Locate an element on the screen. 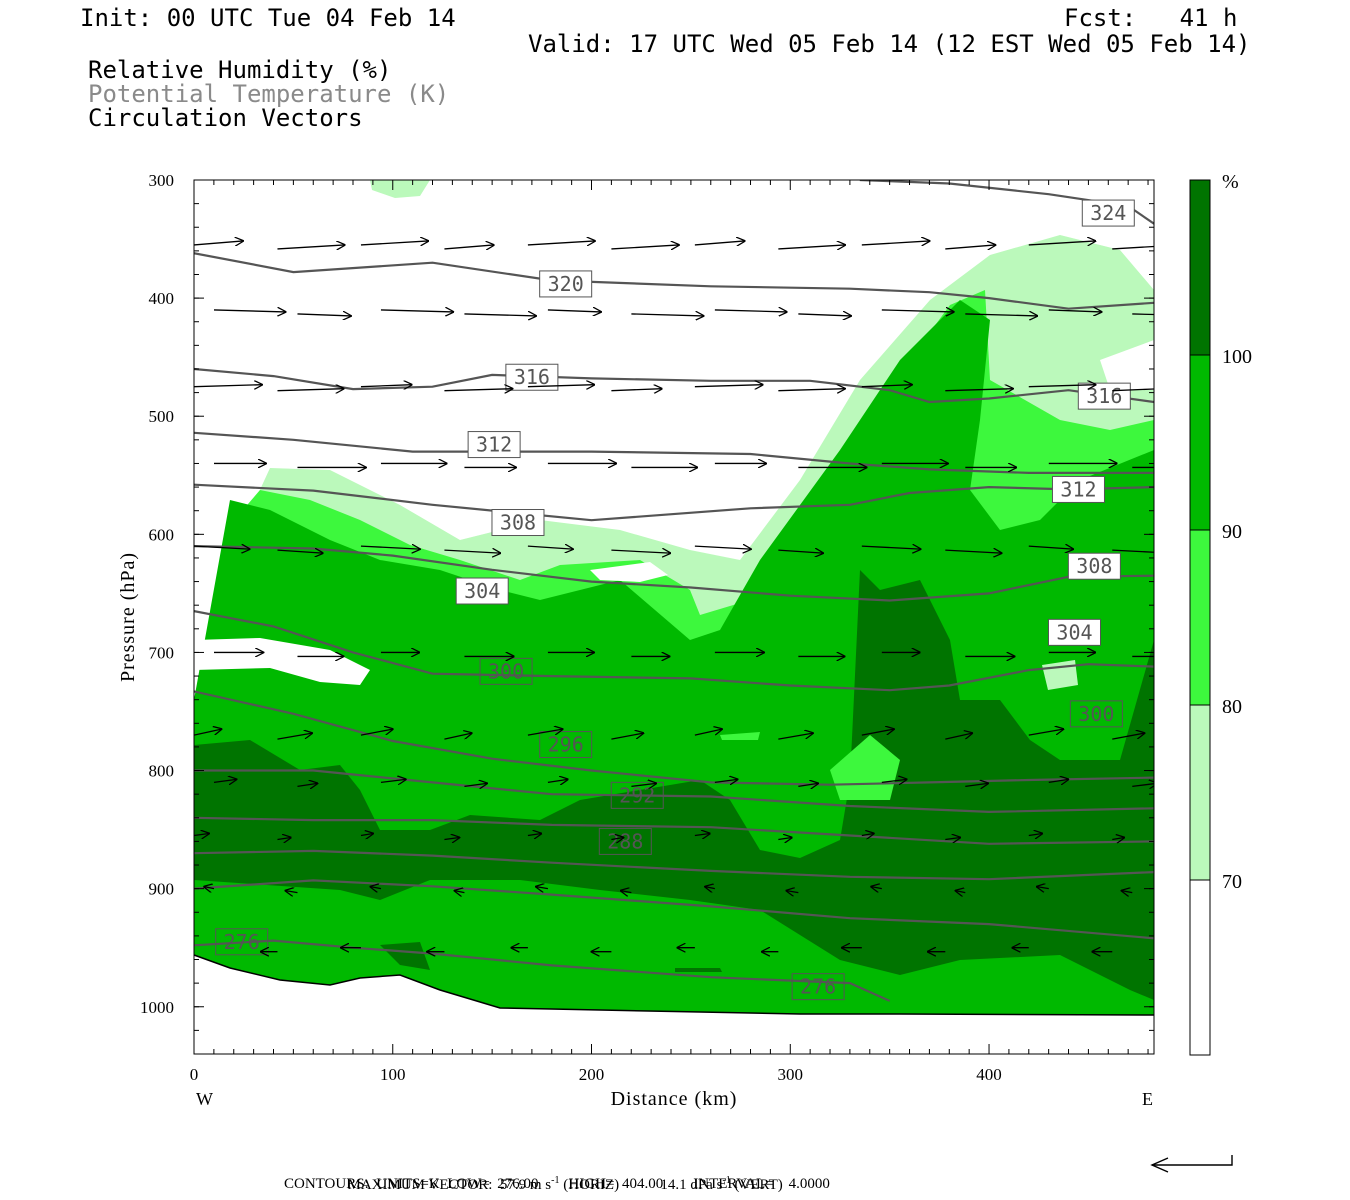 The width and height of the screenshot is (1350, 1200). max-vert-value: 14.1 dPa s is located at coordinates (691, 1185).